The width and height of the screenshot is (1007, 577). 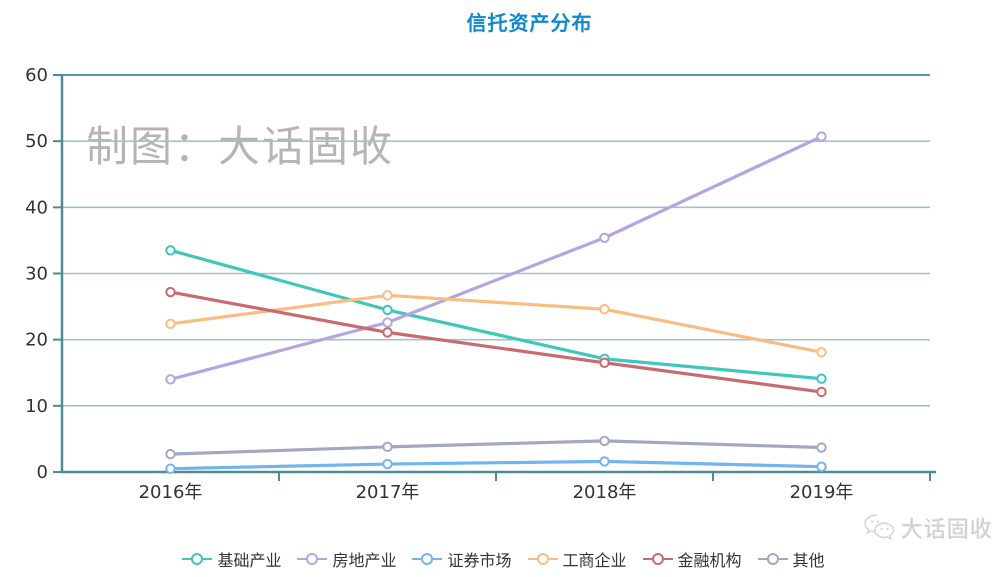 I want to click on y-tick-label: 40, so click(x=36, y=207).